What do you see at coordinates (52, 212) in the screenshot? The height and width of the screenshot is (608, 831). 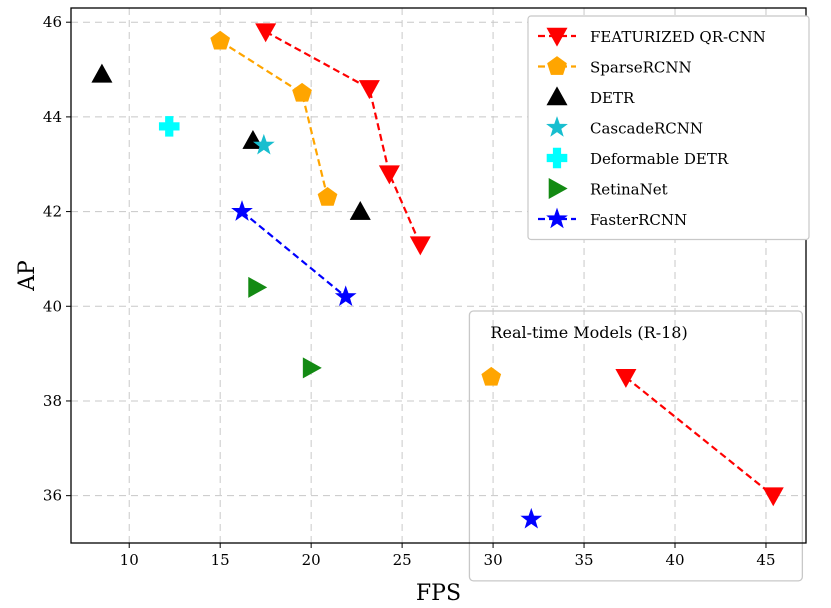 I see `y-tick-label: 42` at bounding box center [52, 212].